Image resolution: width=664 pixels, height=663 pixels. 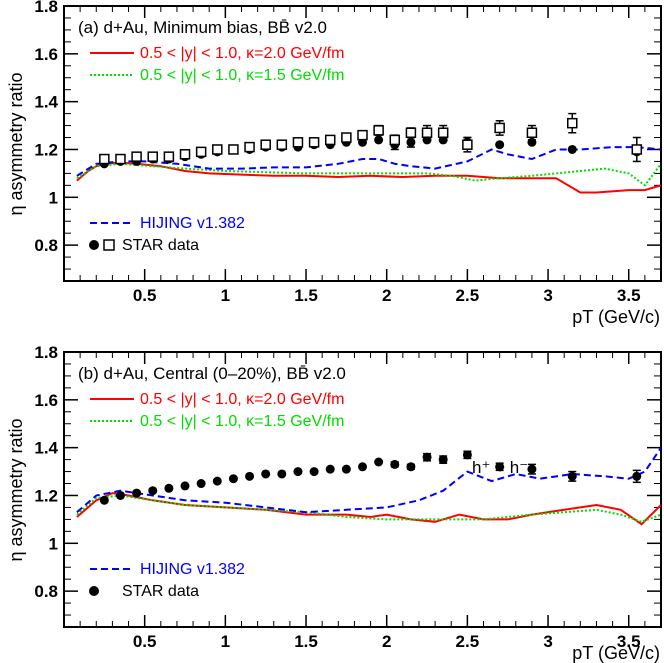 I want to click on panel-title: (b) d+Au, Central (0–20%), BB̄ v2.0, so click(x=212, y=373).